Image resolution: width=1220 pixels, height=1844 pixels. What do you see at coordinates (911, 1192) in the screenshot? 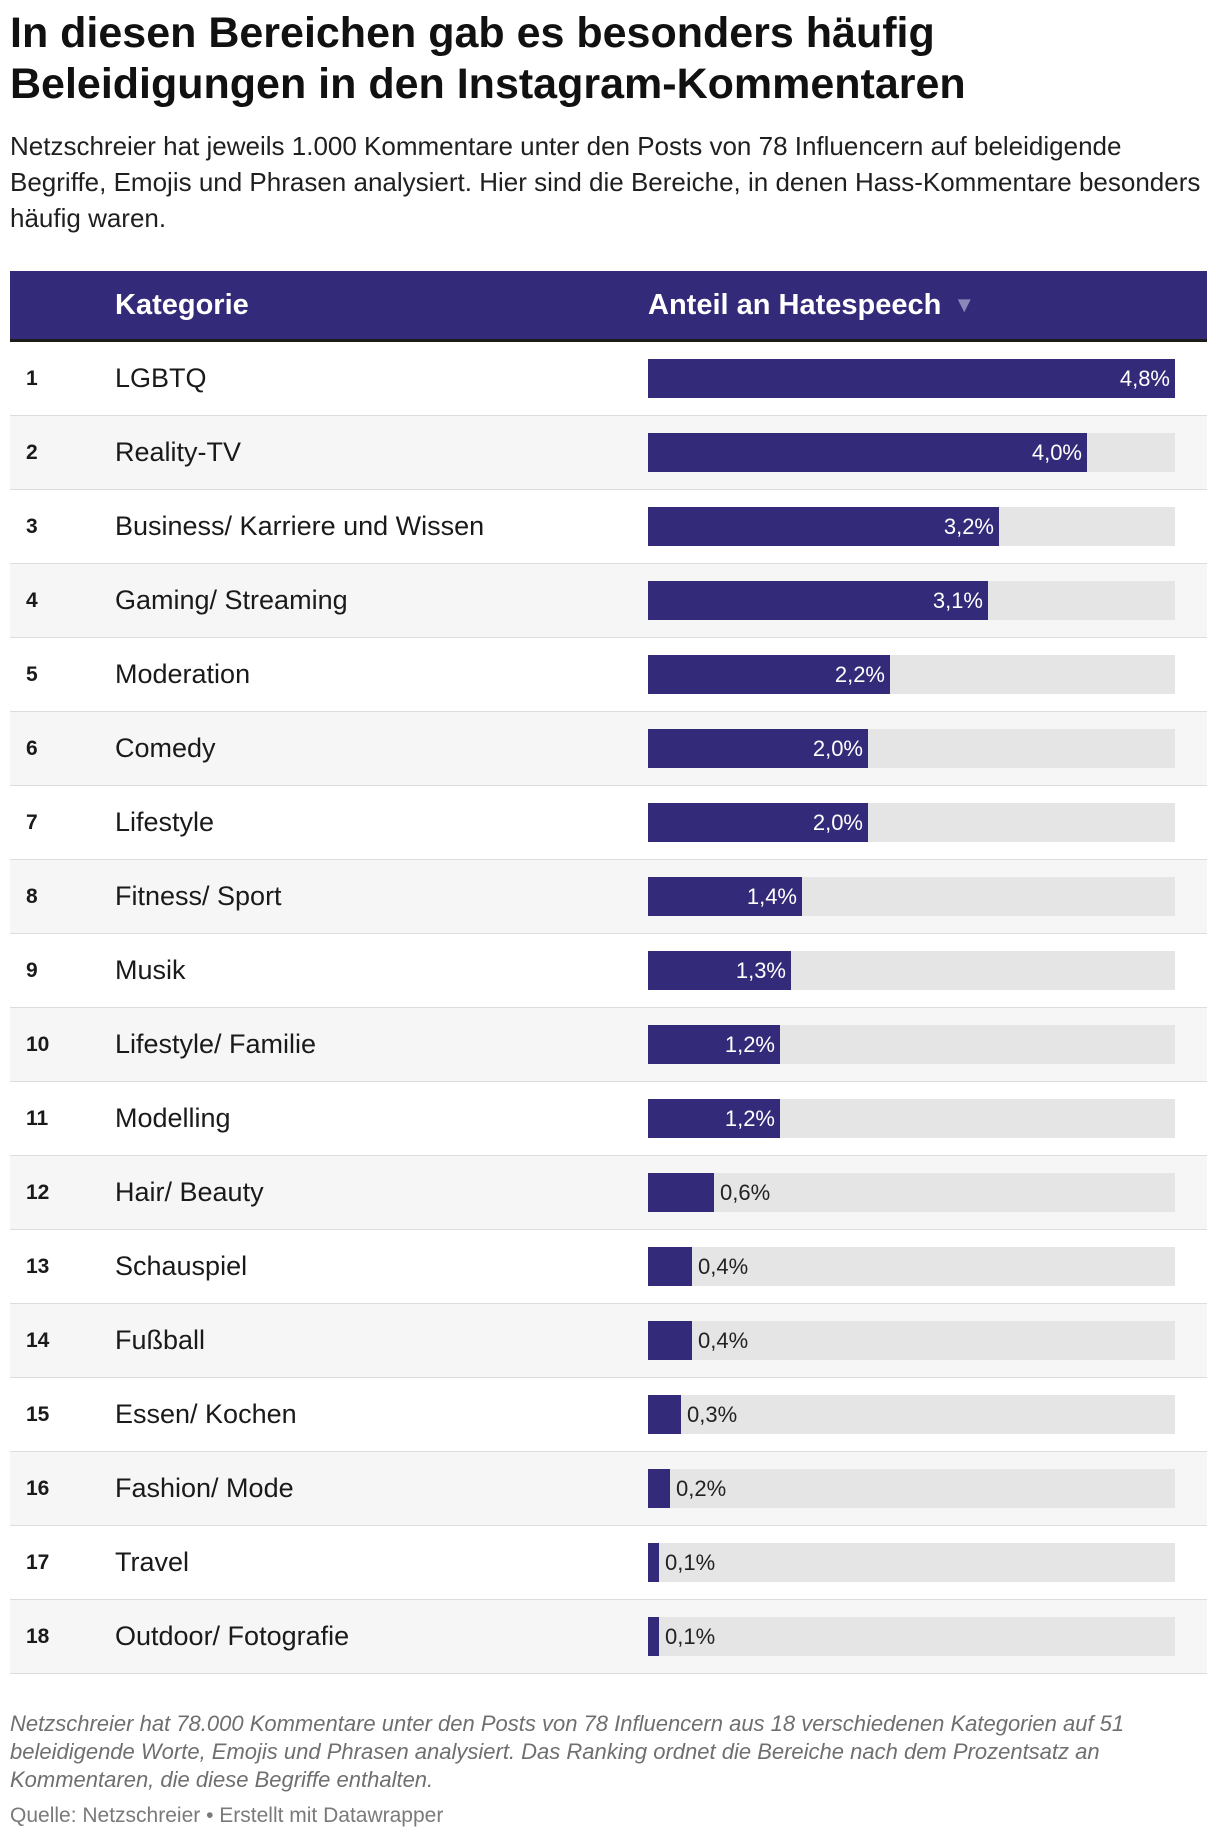
I see `bar-track: 0,6%` at bounding box center [911, 1192].